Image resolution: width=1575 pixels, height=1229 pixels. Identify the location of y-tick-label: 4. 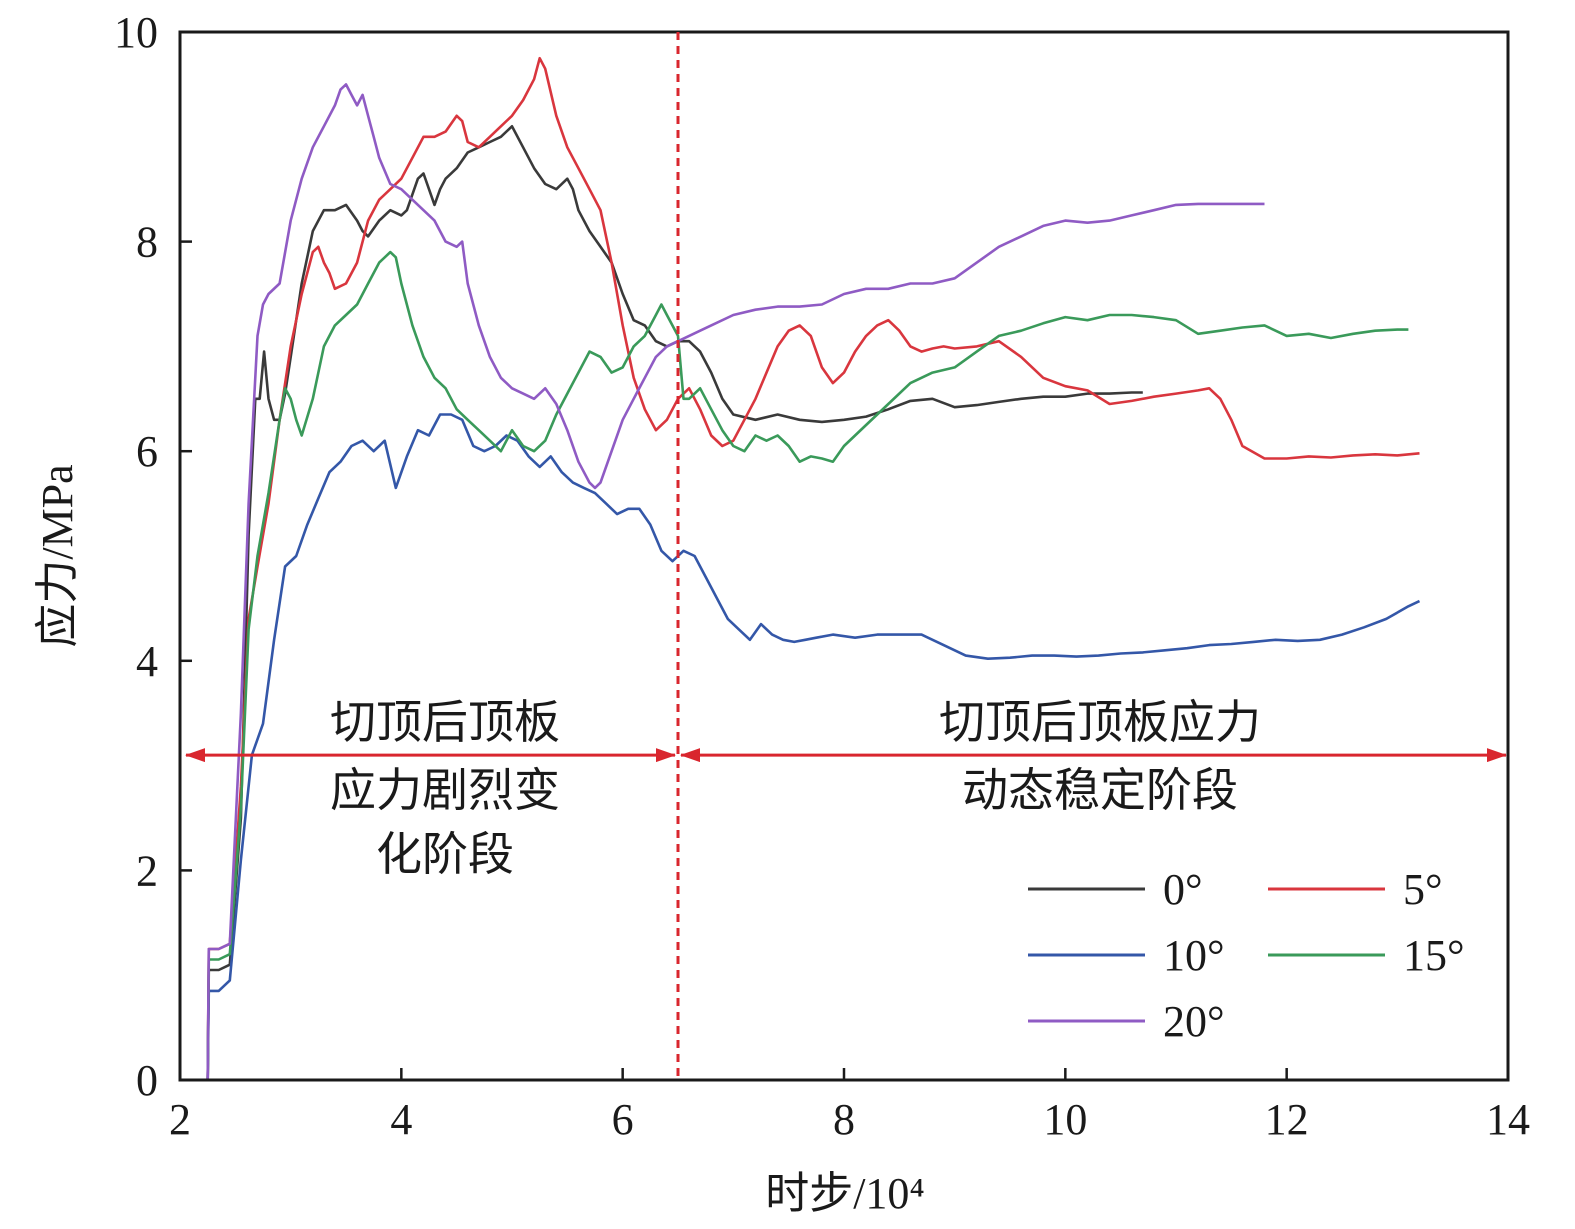
(147, 661).